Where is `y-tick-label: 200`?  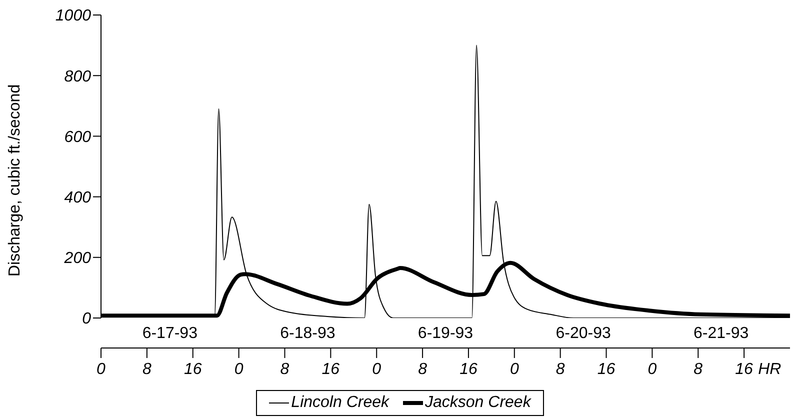 y-tick-label: 200 is located at coordinates (77, 259).